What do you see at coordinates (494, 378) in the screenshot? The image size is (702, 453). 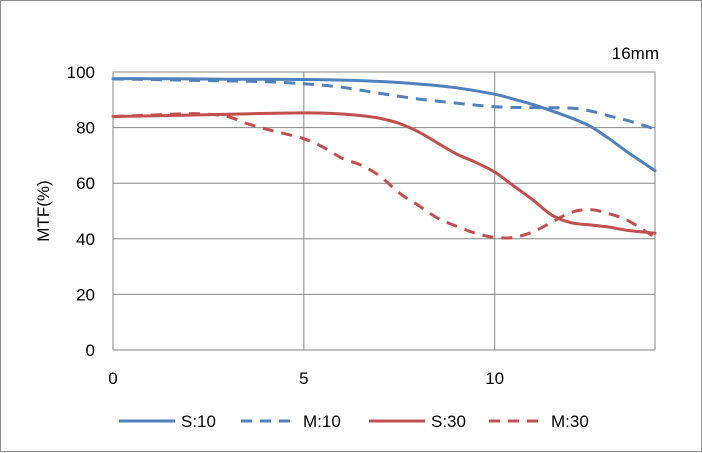 I see `x-tick-label: 10` at bounding box center [494, 378].